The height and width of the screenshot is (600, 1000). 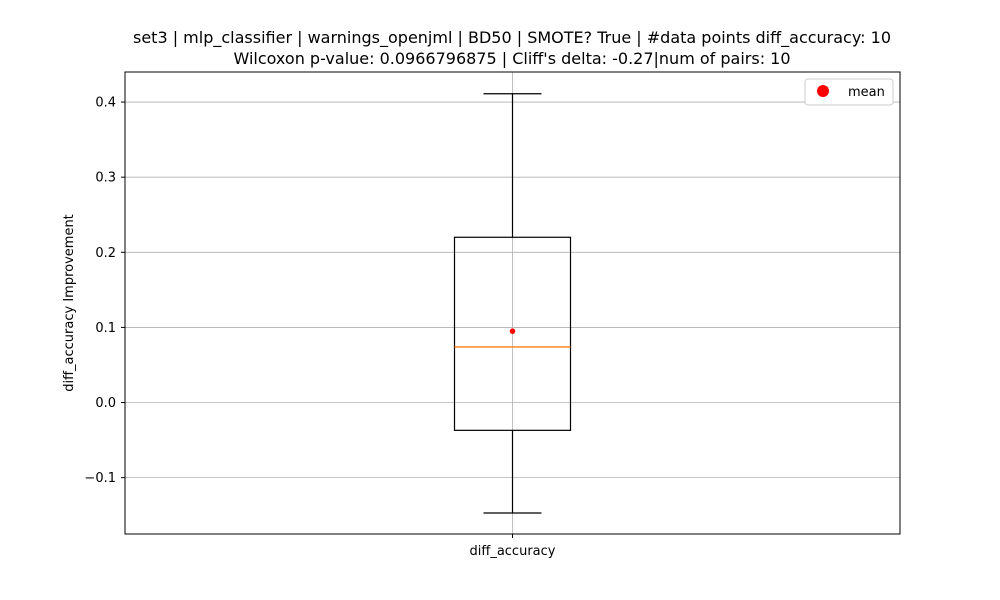 What do you see at coordinates (100, 478) in the screenshot?
I see `y-tick-label: −0.1` at bounding box center [100, 478].